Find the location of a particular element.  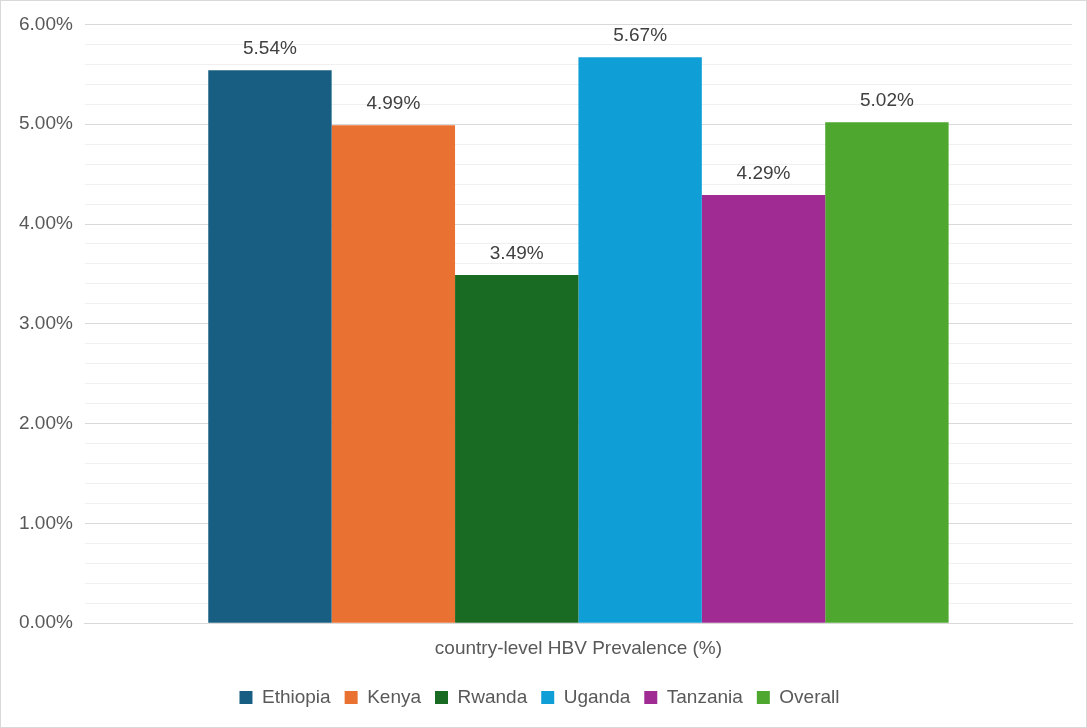

y-tick-label: 3.00% is located at coordinates (46, 323).